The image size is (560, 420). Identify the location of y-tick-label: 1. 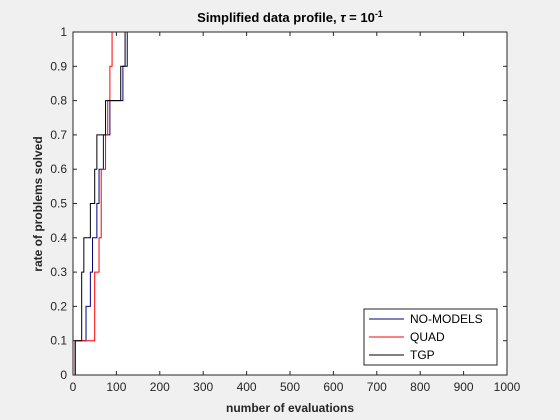
(63, 32).